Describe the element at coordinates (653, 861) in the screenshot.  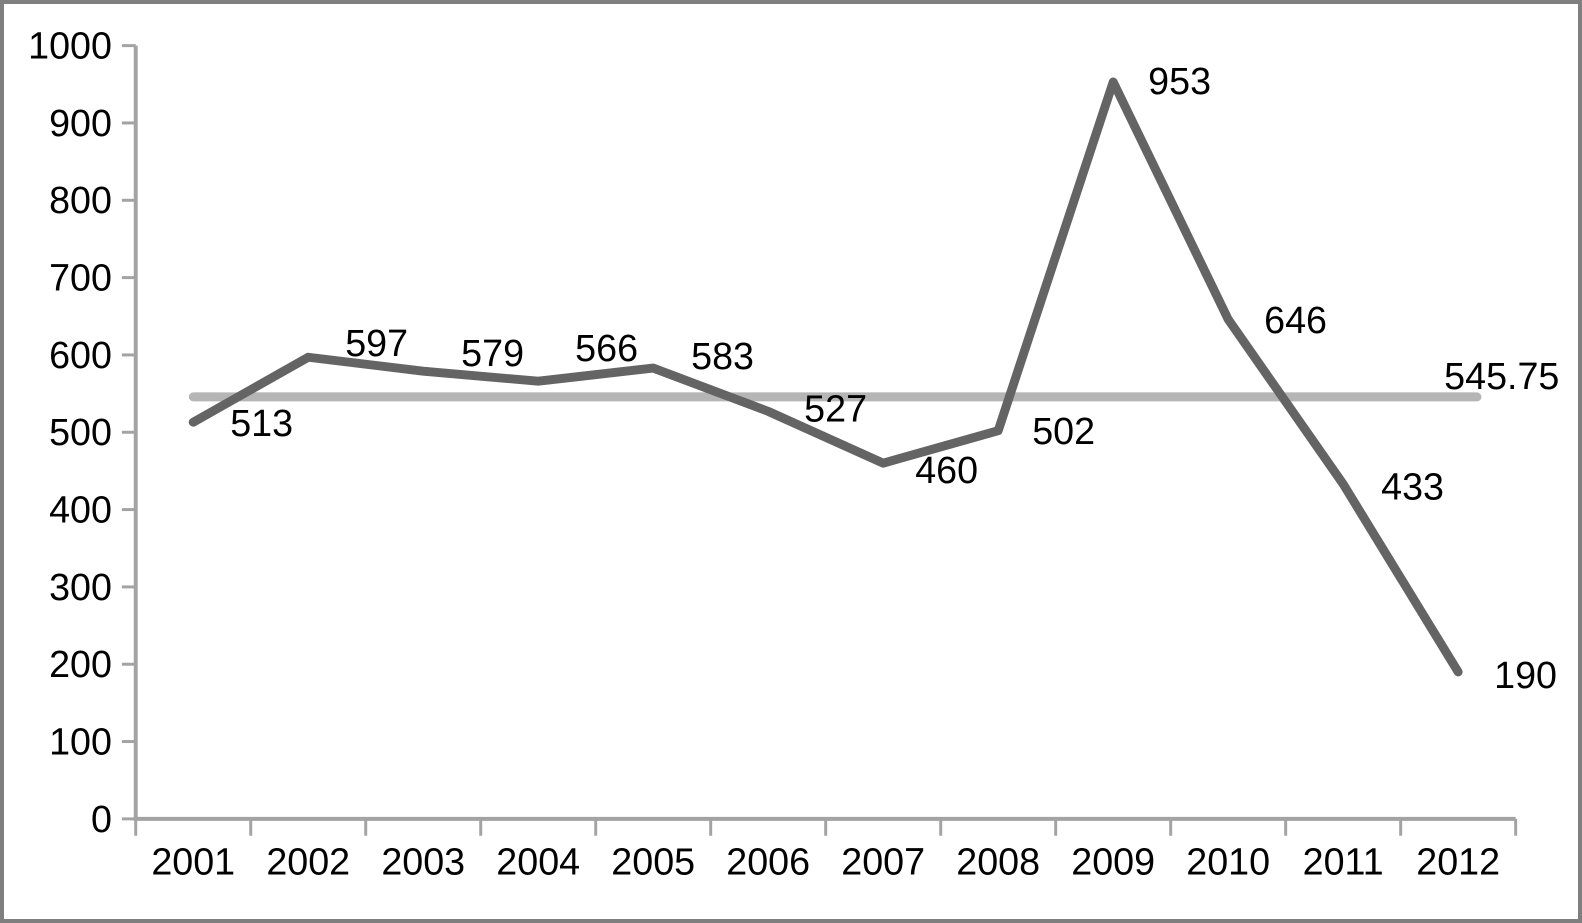
I see `x-axis-tick-label: 2005` at that location.